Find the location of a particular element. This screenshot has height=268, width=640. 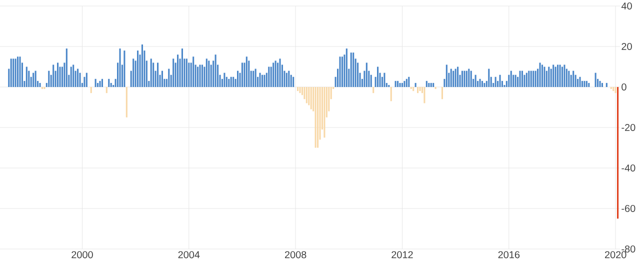

x-tick-label: 2020 is located at coordinates (615, 254).